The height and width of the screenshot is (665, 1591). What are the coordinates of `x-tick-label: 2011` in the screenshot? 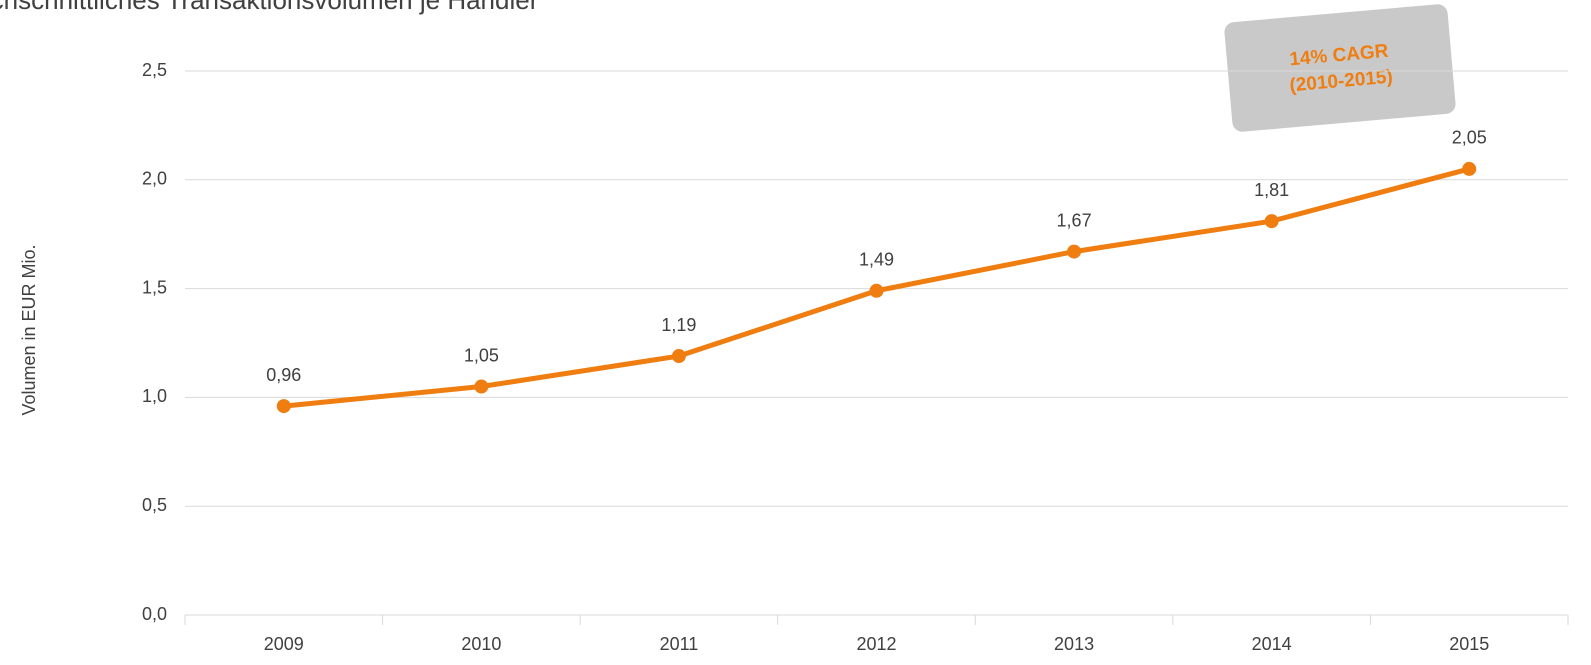 It's located at (679, 644).